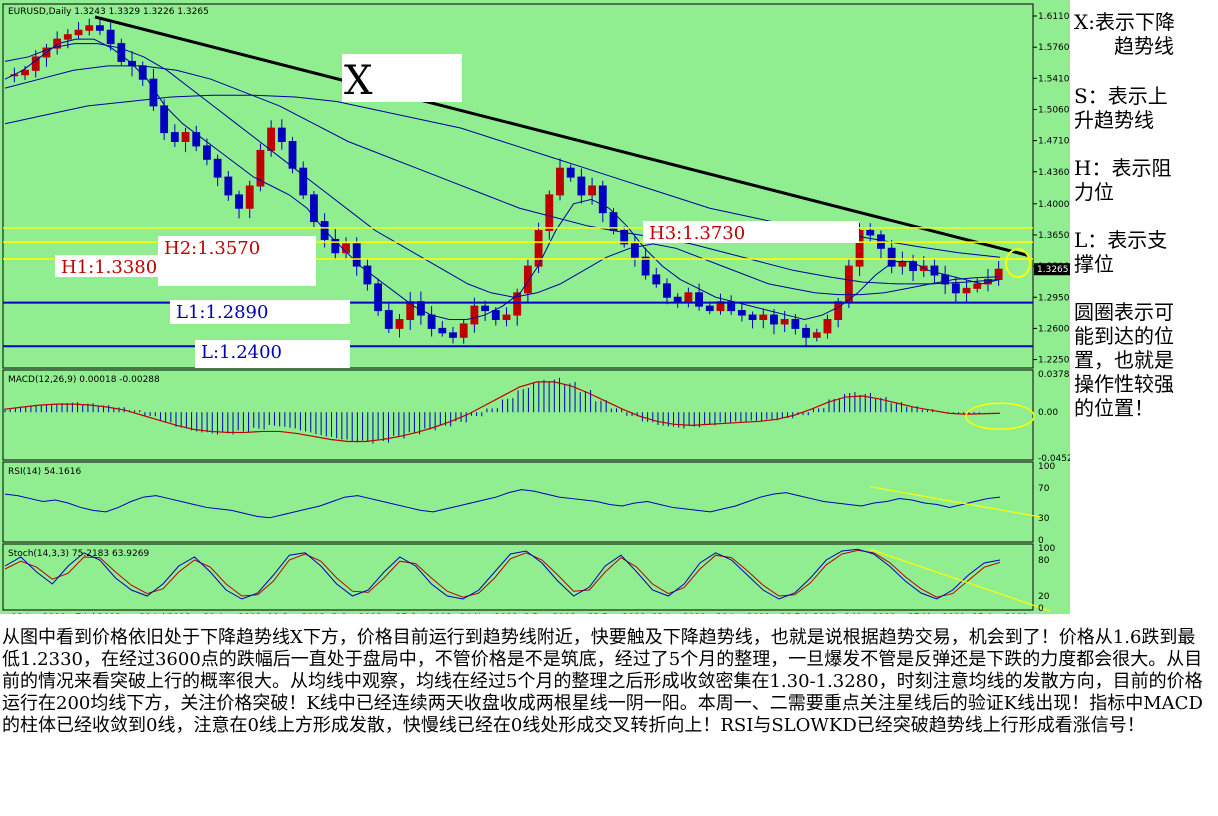  I want to click on stoch-trendline, so click(960, 580).